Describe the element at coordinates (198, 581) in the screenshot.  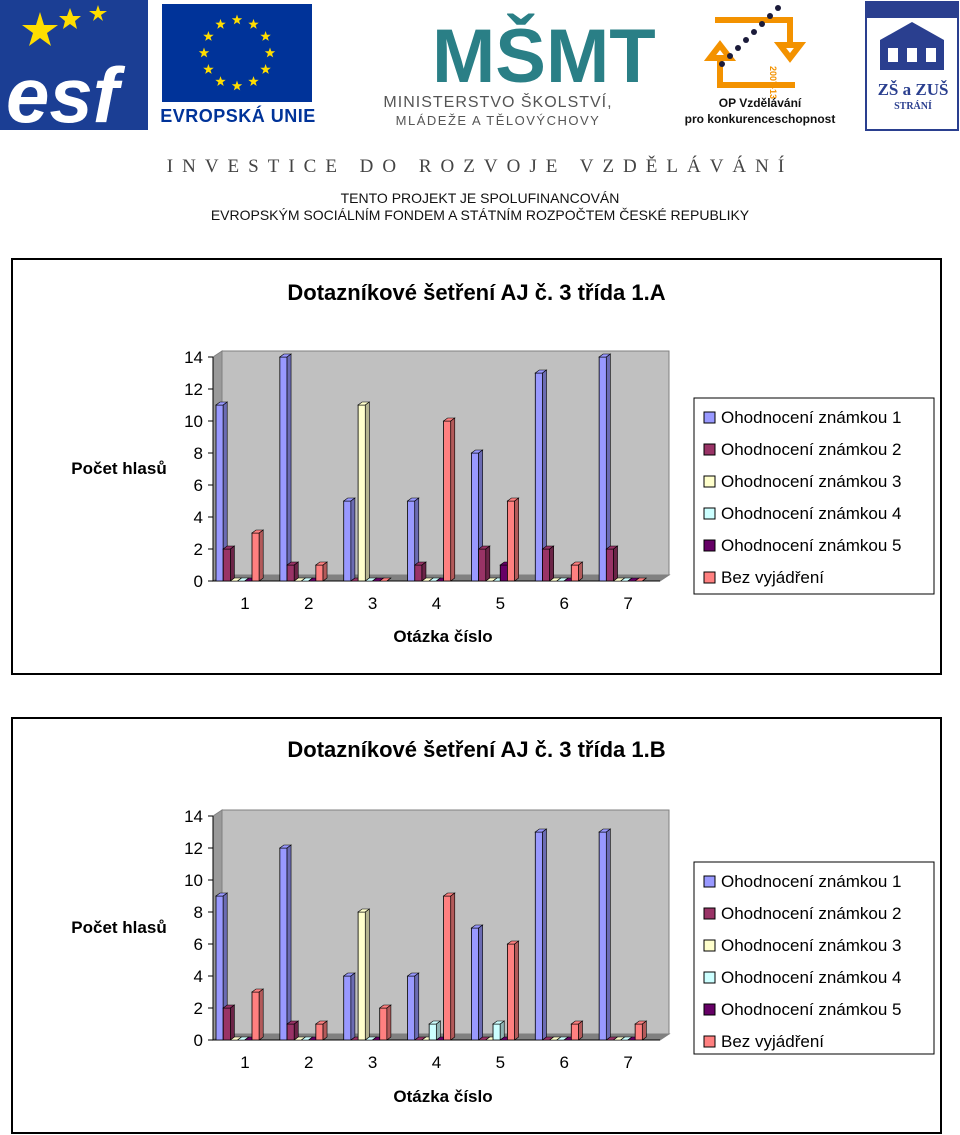
I see `y-tick-label: 0` at that location.